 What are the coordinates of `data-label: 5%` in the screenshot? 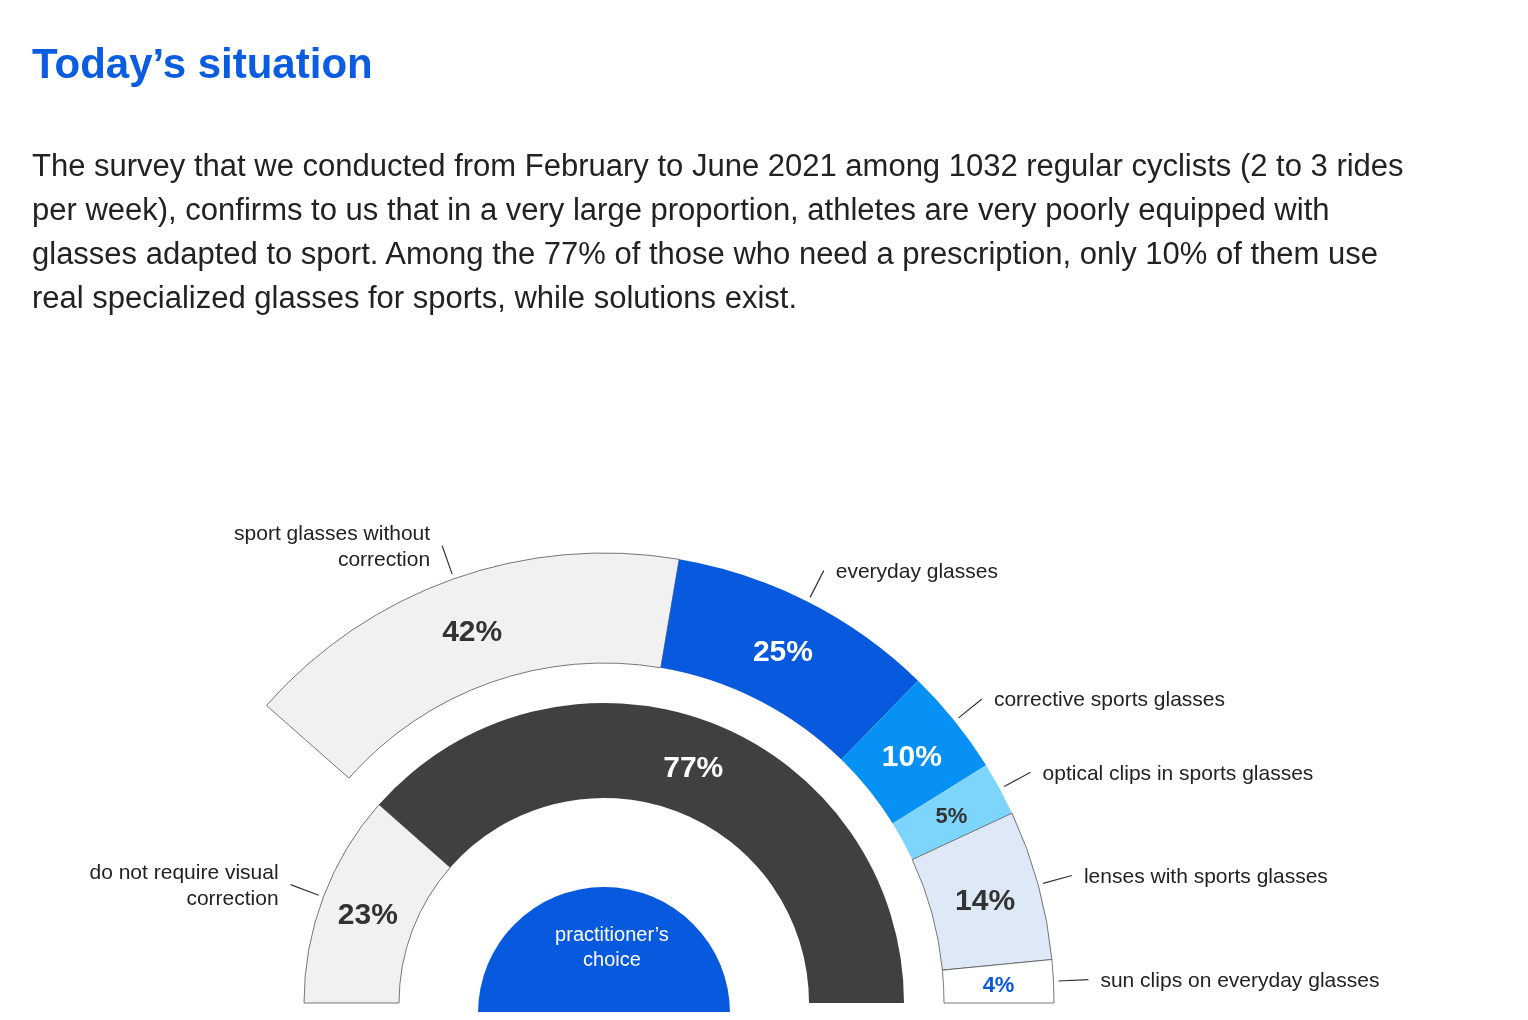 It's located at (951, 815).